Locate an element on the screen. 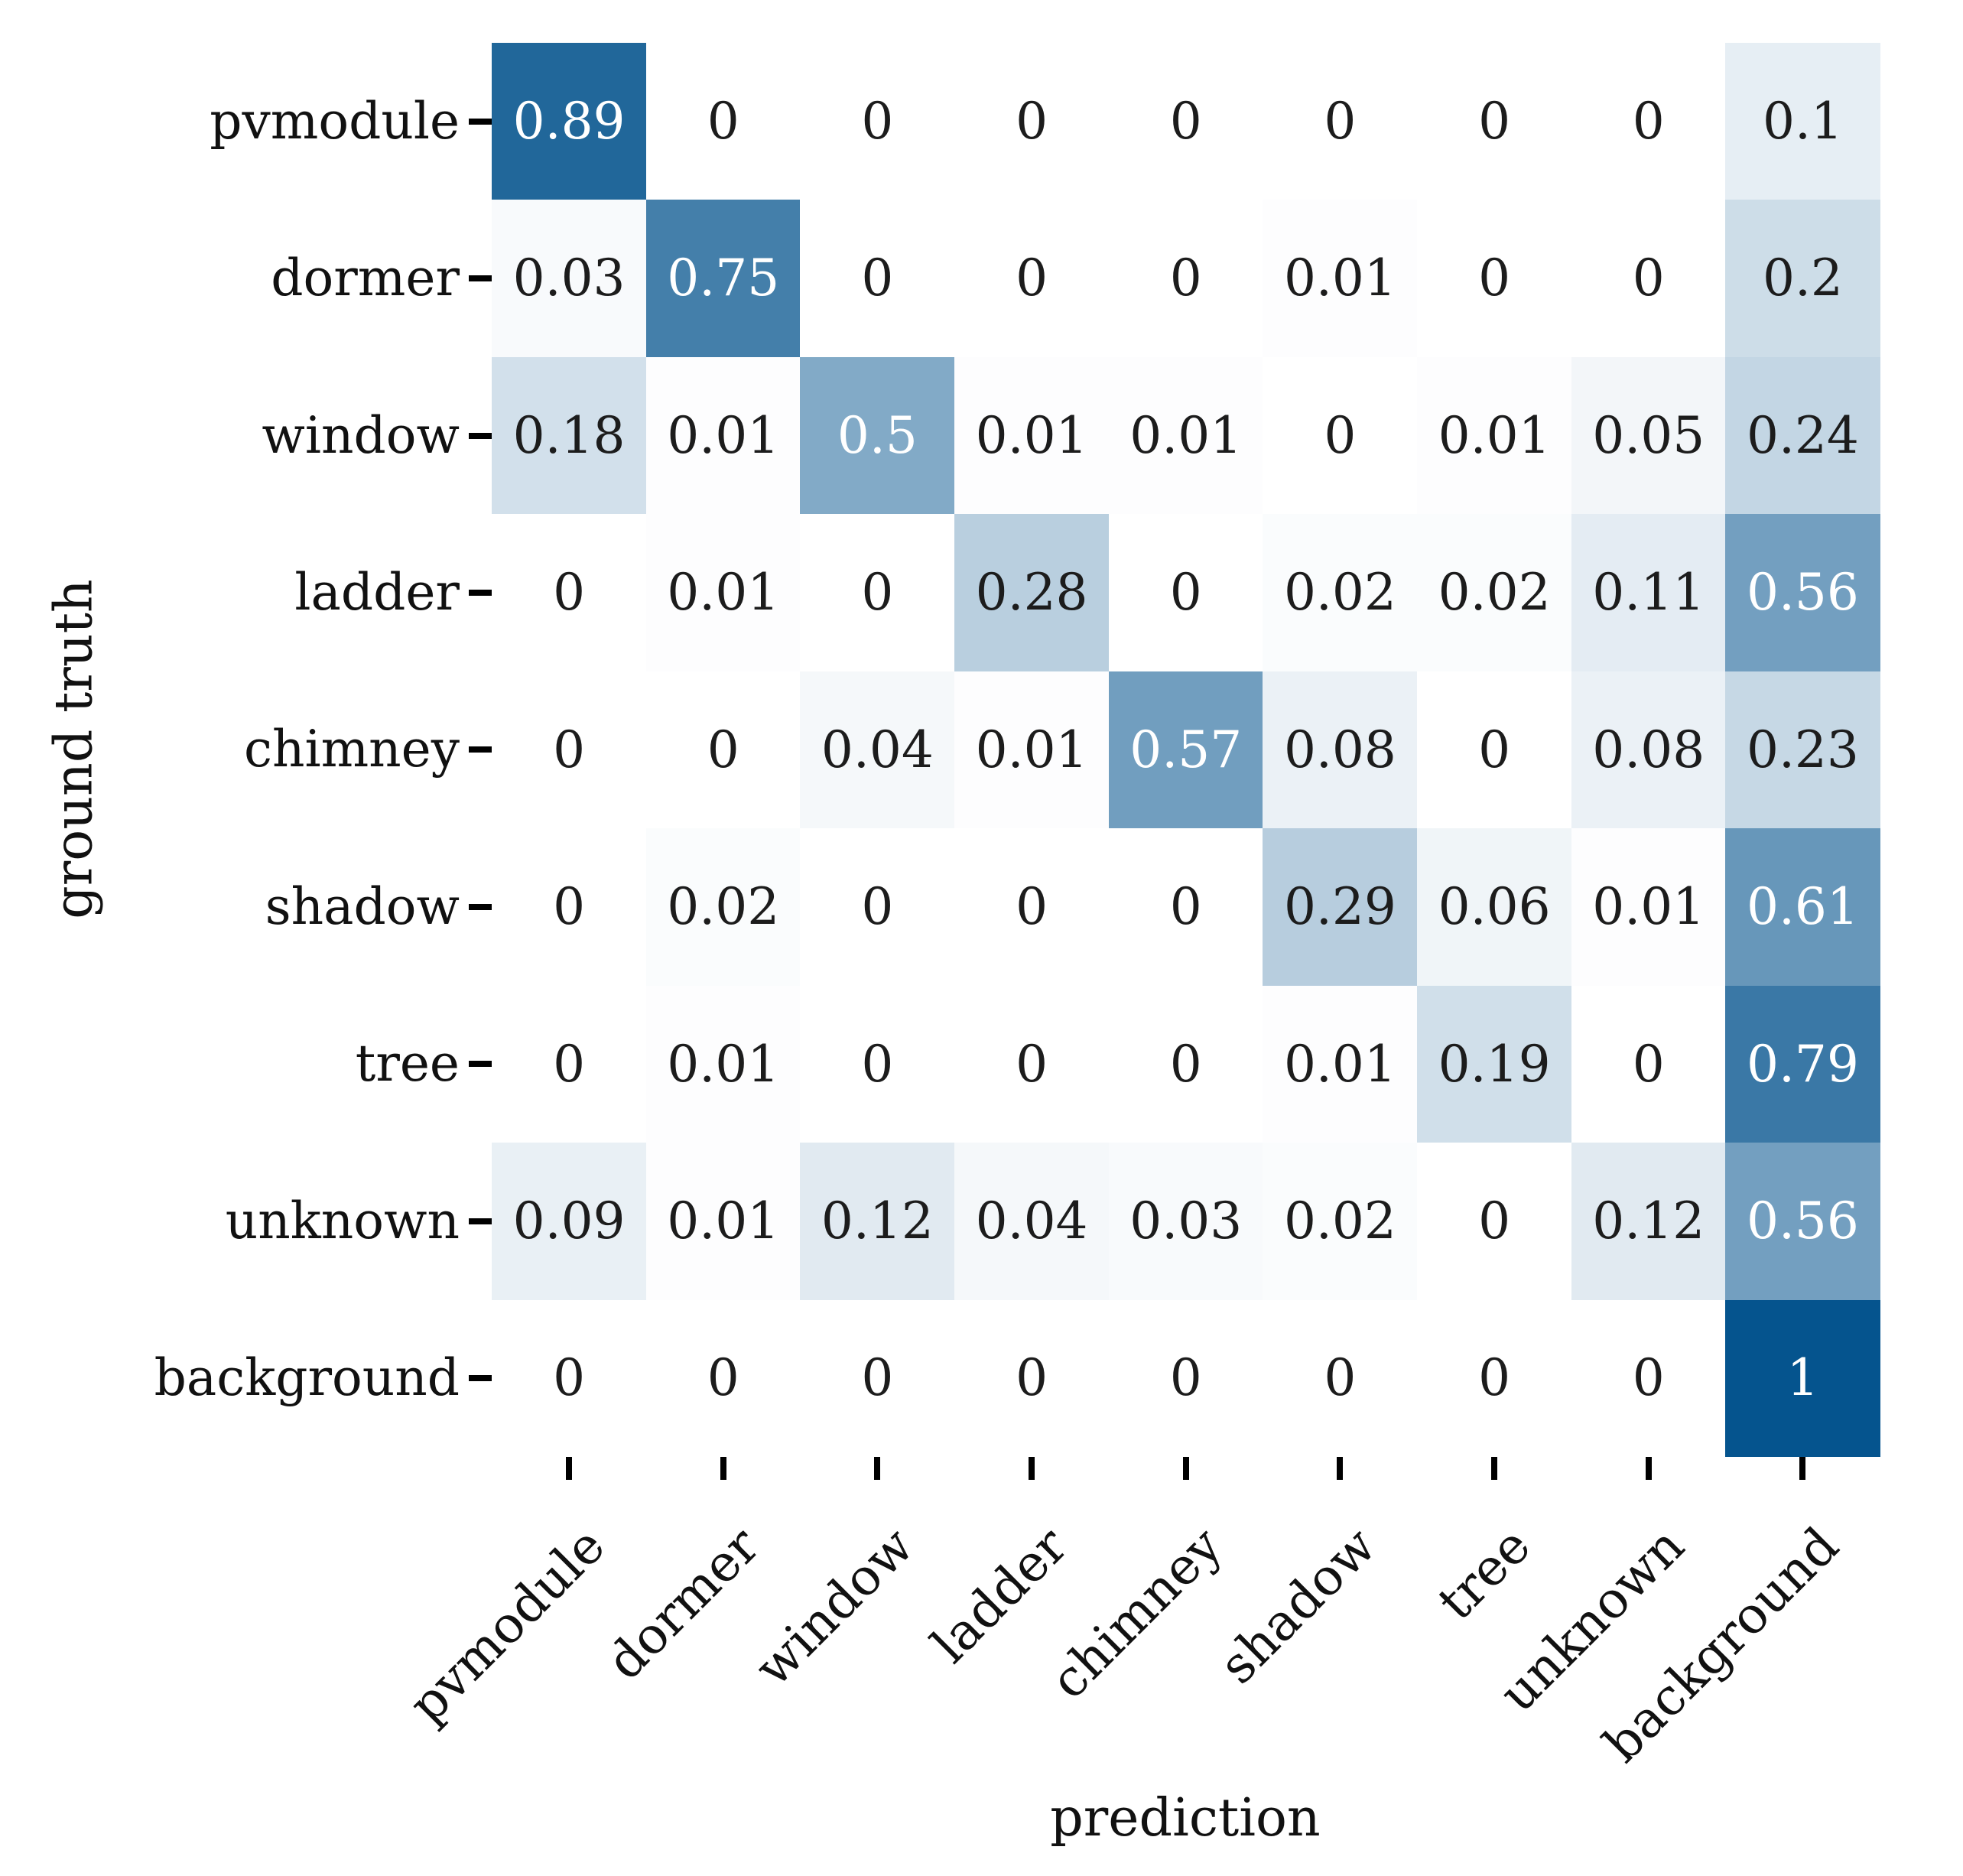 This screenshot has height=1876, width=1963. heatmap-cell: 0.11 is located at coordinates (1648, 593).